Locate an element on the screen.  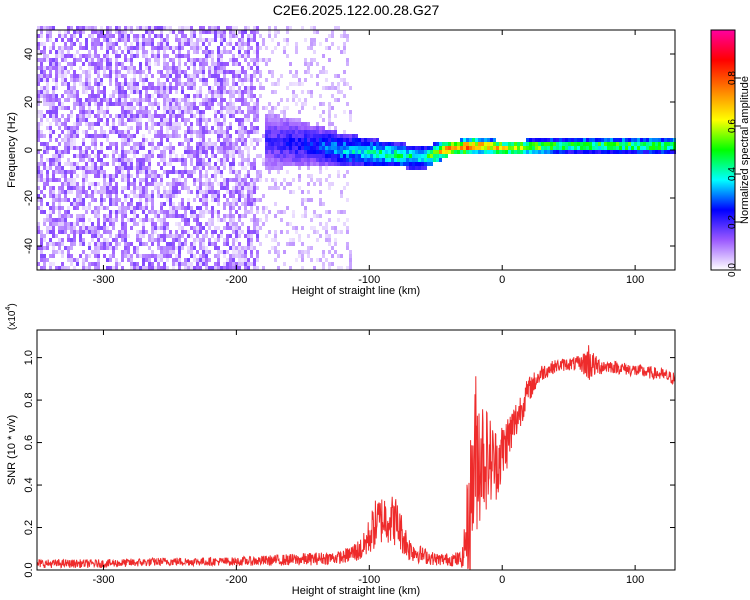
y-tick-label: 40 is located at coordinates (29, 54).